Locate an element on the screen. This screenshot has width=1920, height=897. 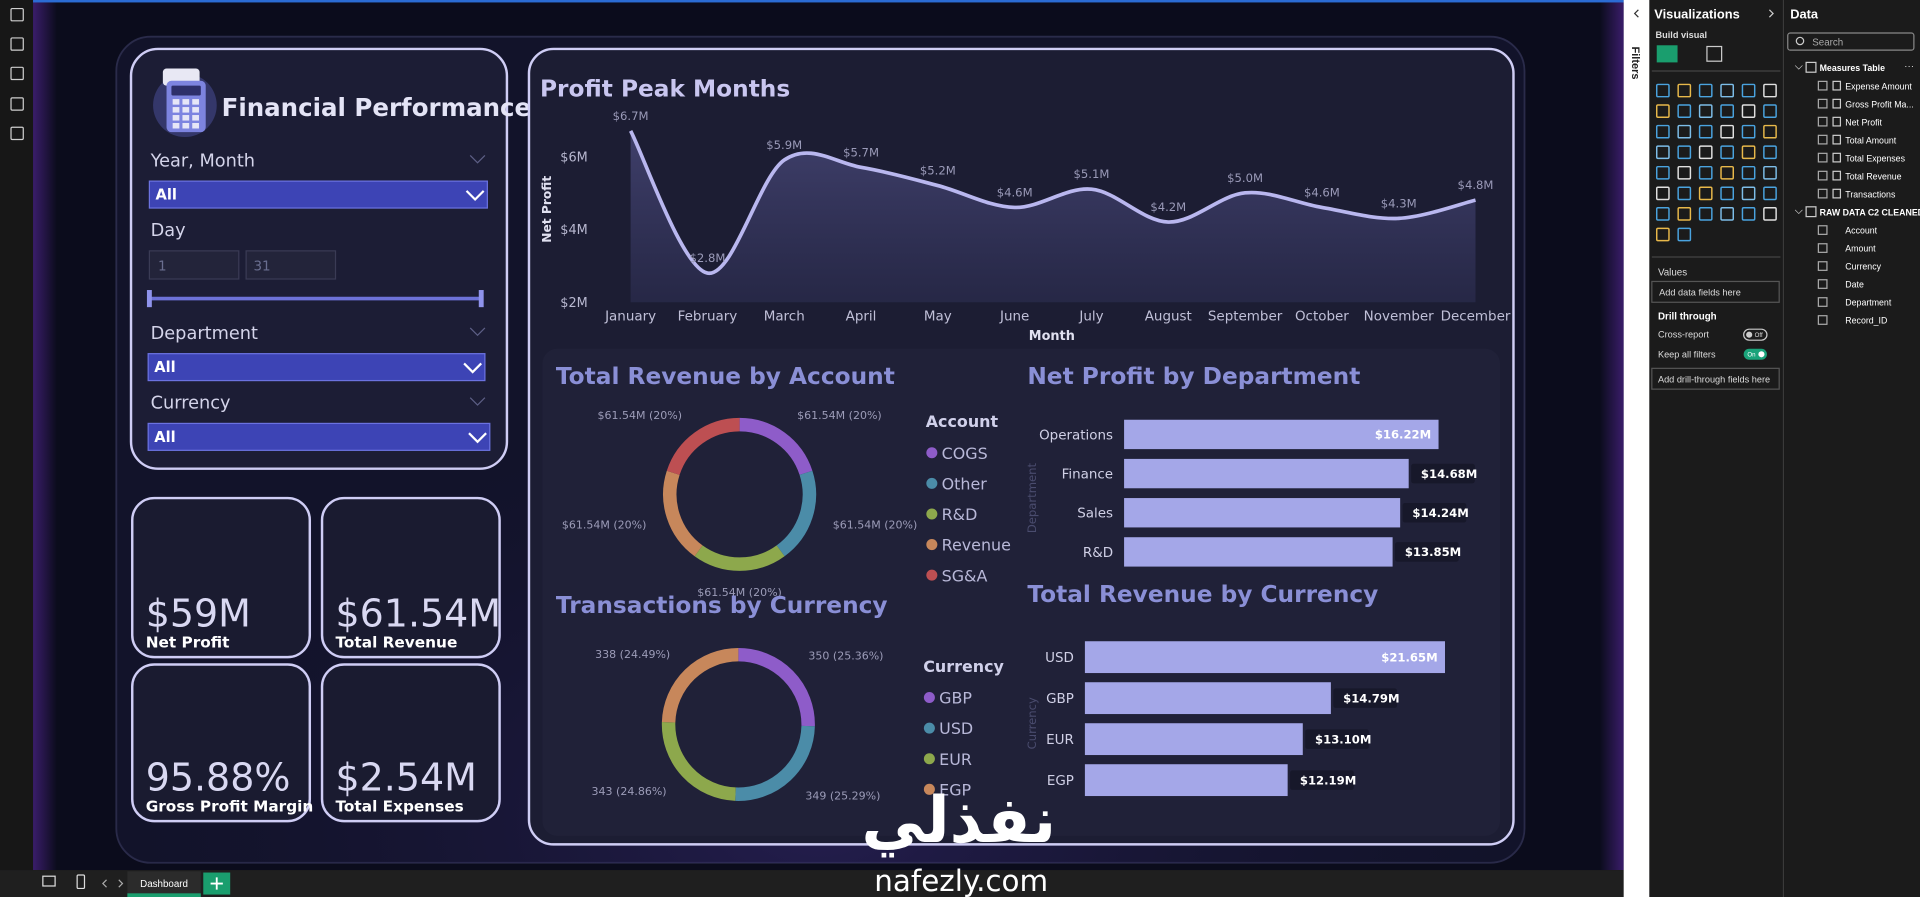
next-page-icon is located at coordinates (121, 883).